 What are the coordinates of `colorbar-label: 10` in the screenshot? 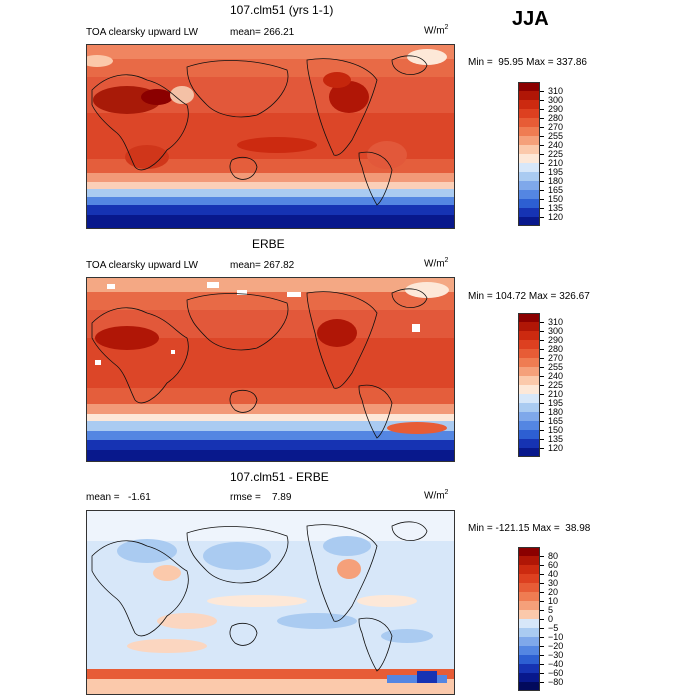 It's located at (553, 601).